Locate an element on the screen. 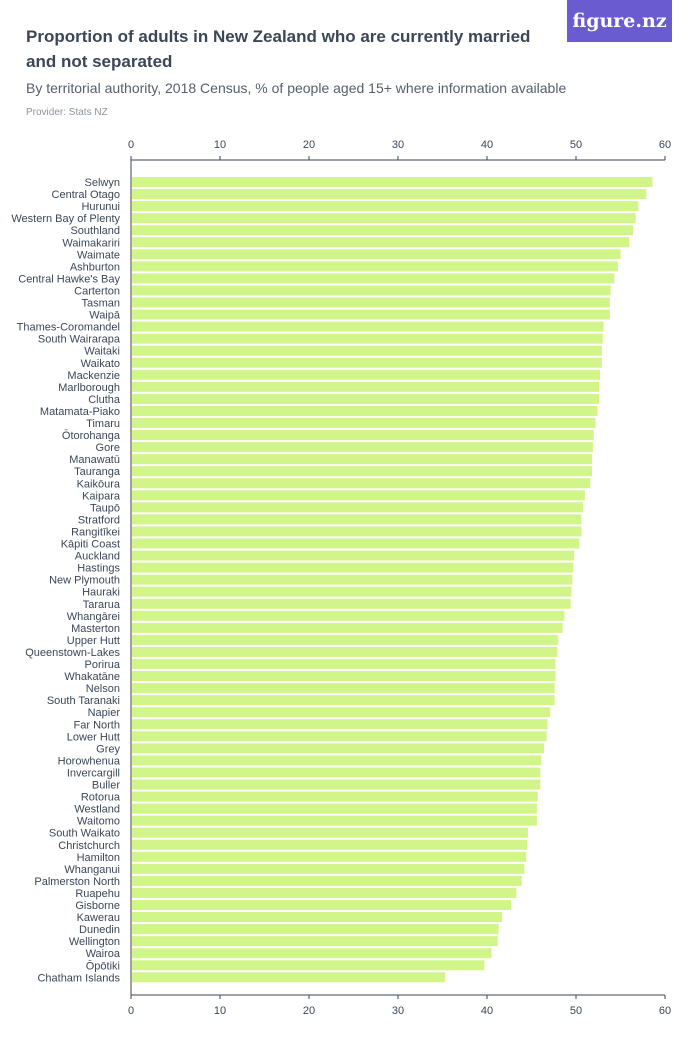 This screenshot has height=1050, width=700. provider-label: Provider: Stats NZ is located at coordinates (67, 112).